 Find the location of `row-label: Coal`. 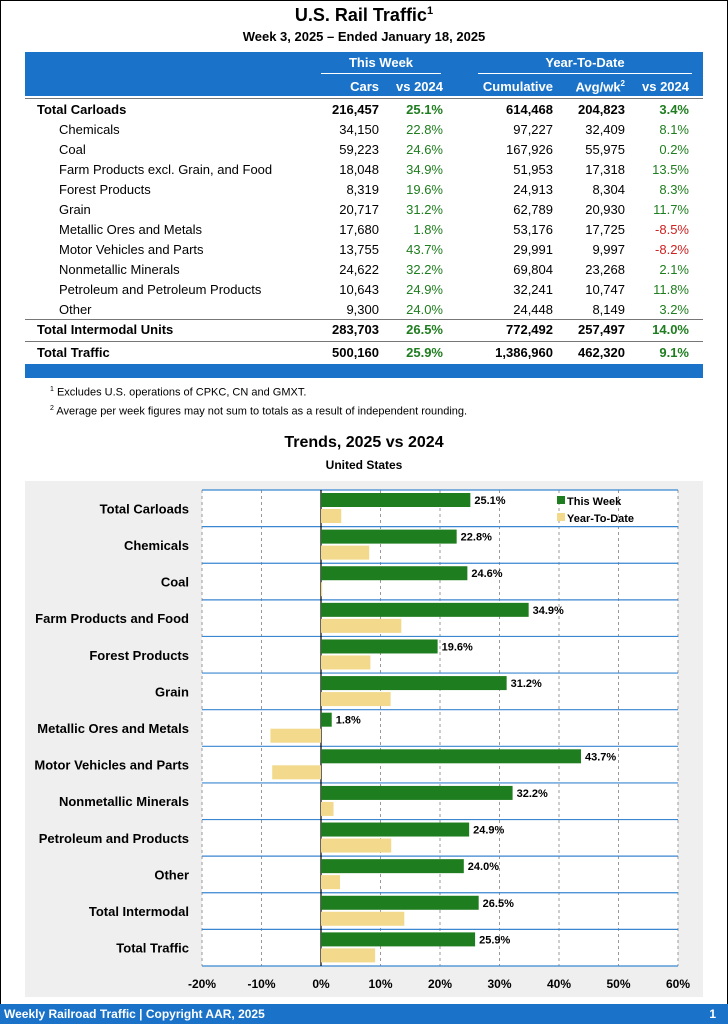

row-label: Coal is located at coordinates (72, 149).